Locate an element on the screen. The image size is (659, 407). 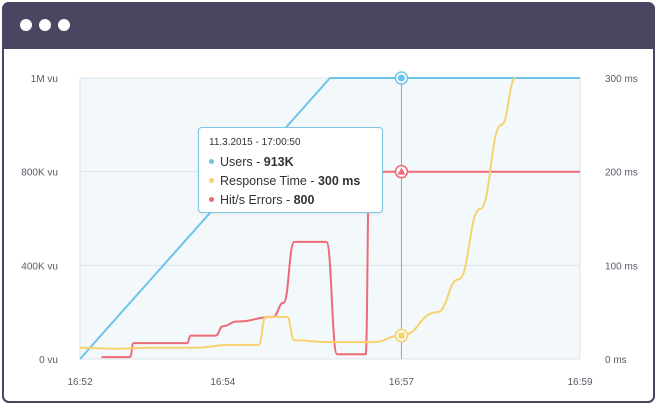
window-titlebar is located at coordinates (328, 25).